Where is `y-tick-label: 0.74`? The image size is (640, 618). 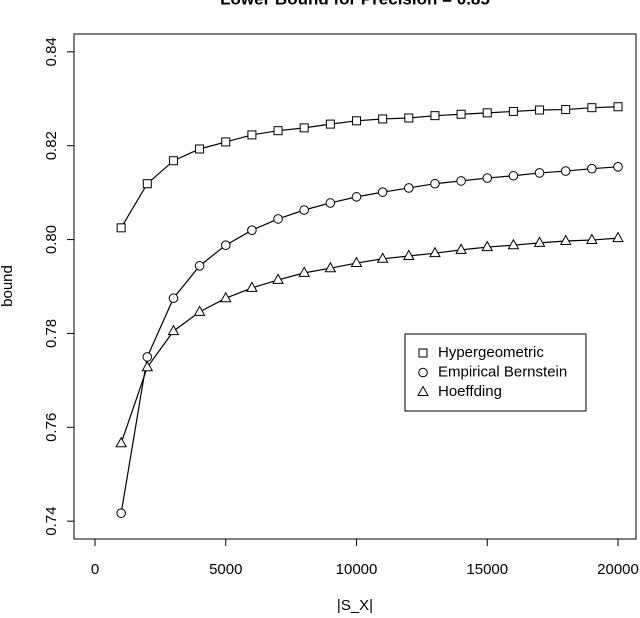
y-tick-label: 0.74 is located at coordinates (51, 521).